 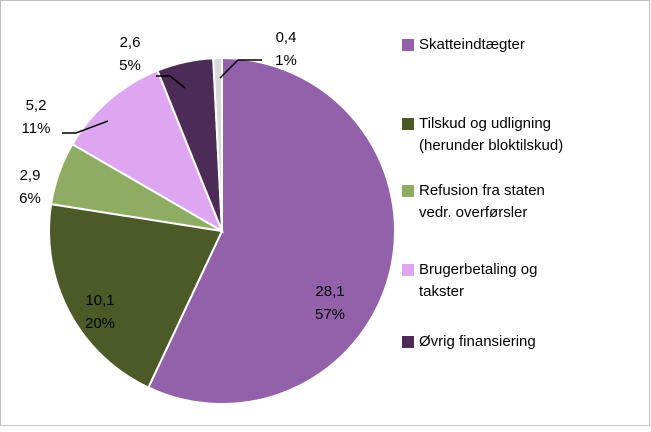 I want to click on percent-label: 11%, so click(x=36, y=128).